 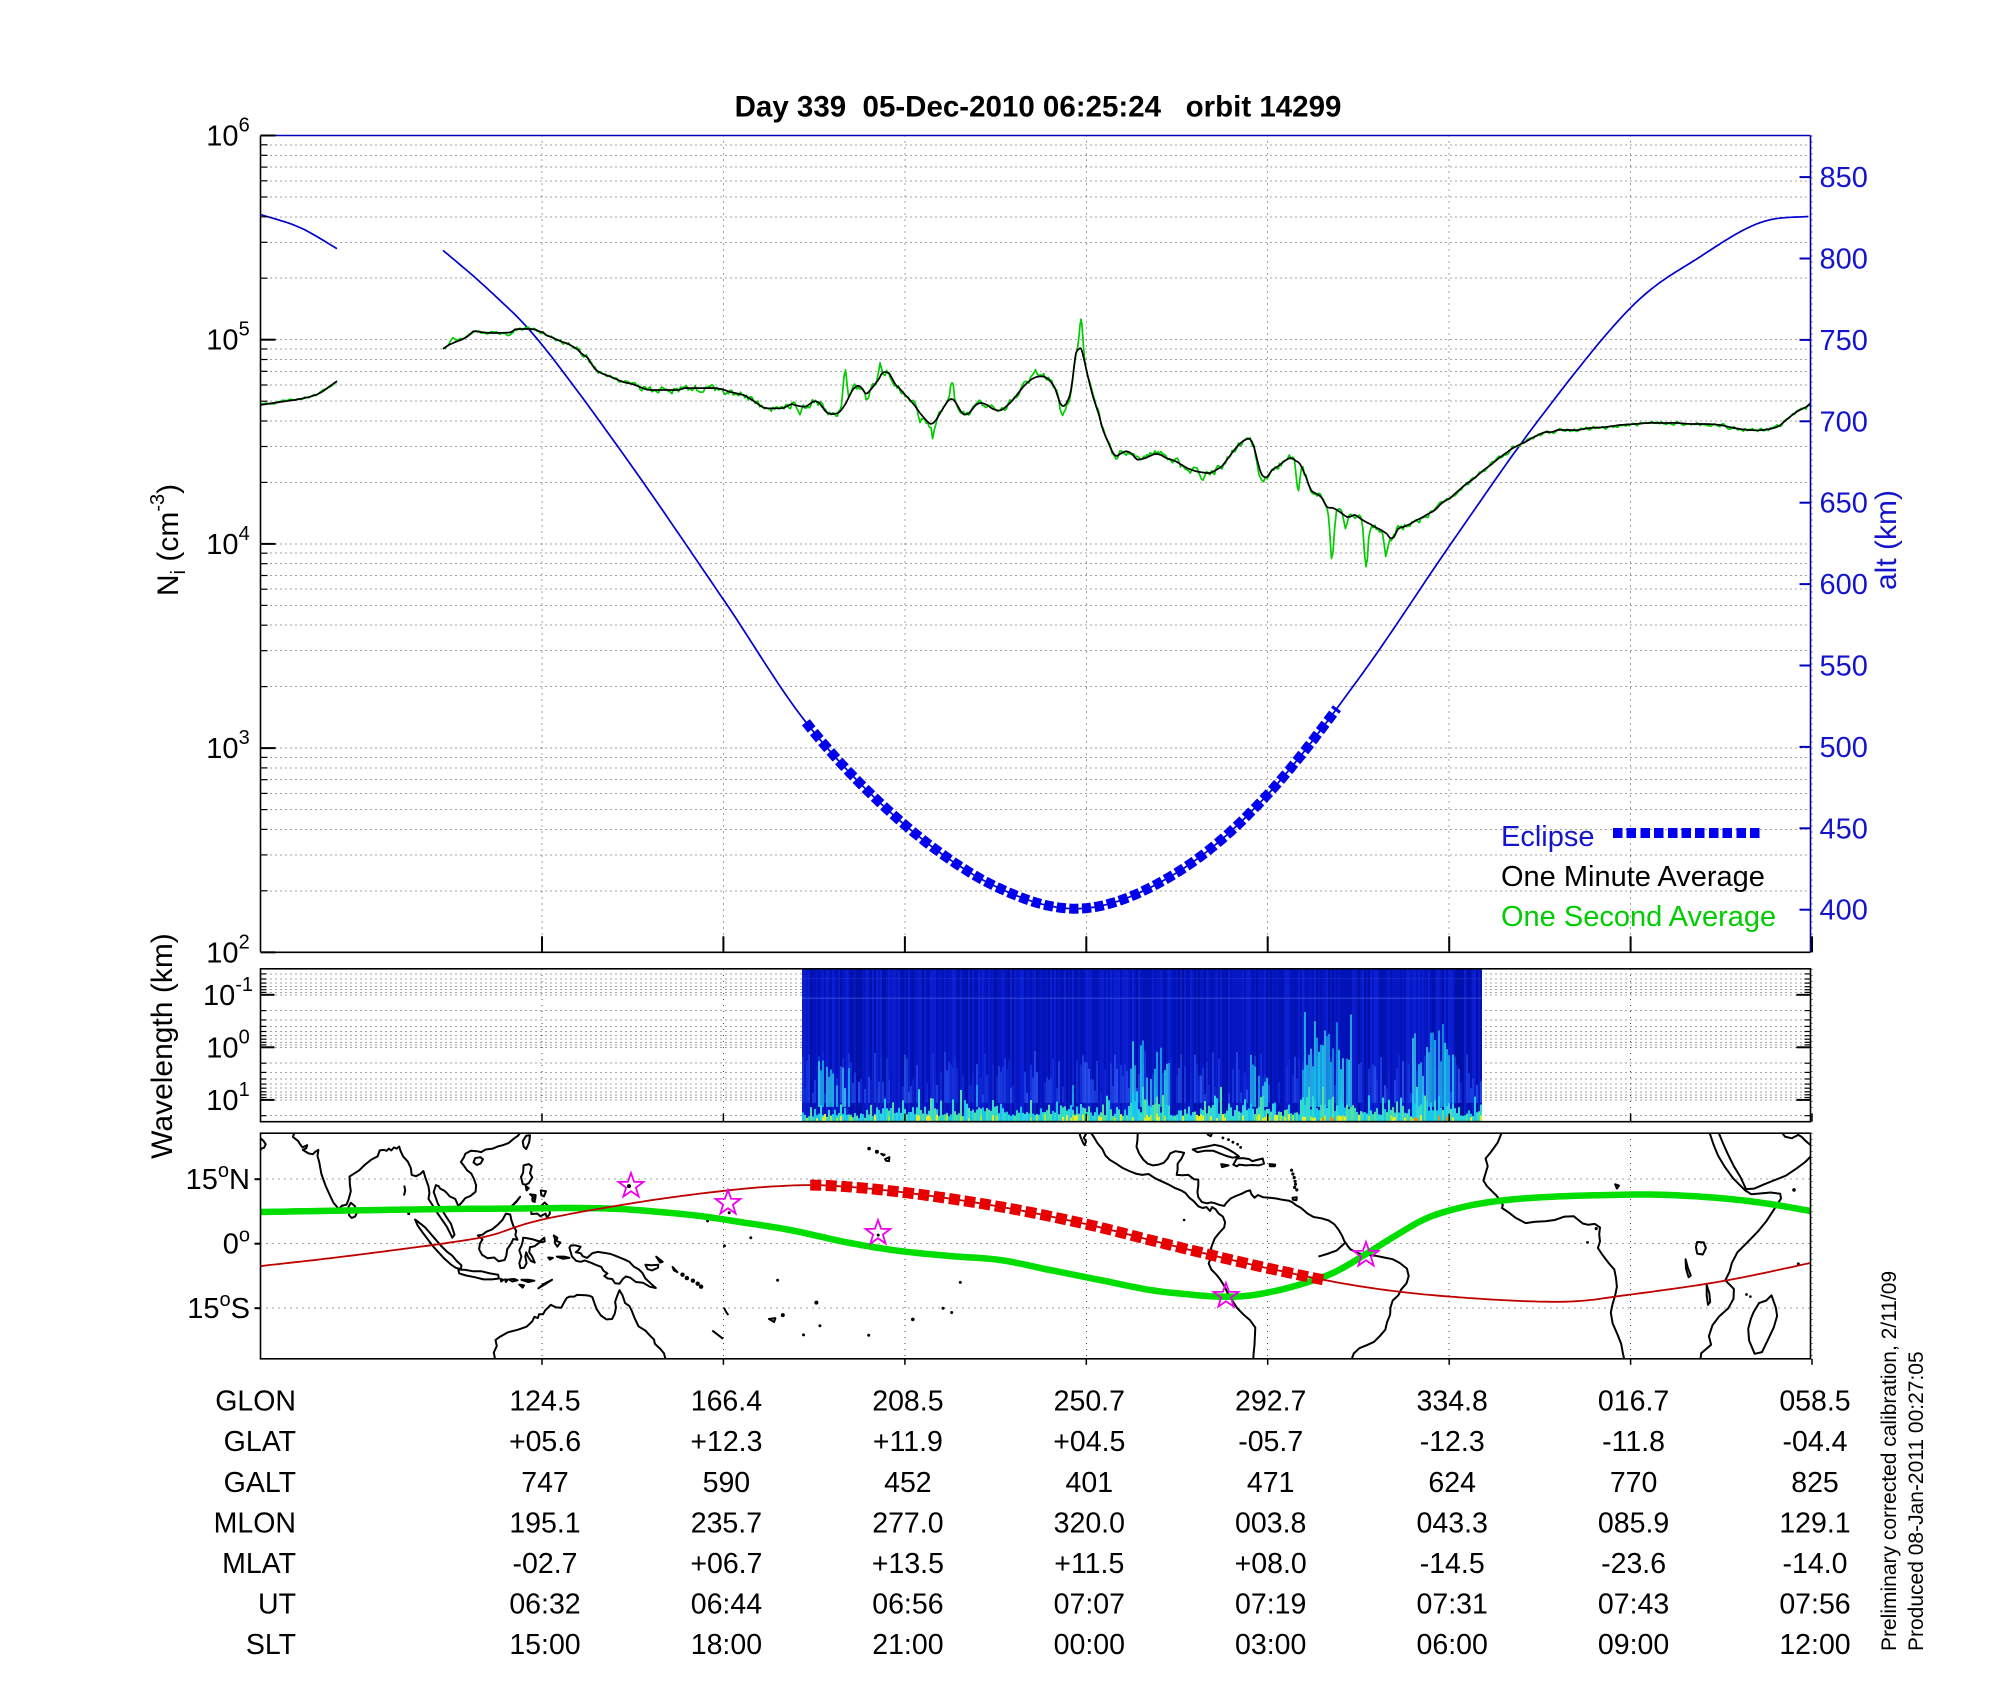 What do you see at coordinates (1844, 748) in the screenshot?
I see `svg-text: 500` at bounding box center [1844, 748].